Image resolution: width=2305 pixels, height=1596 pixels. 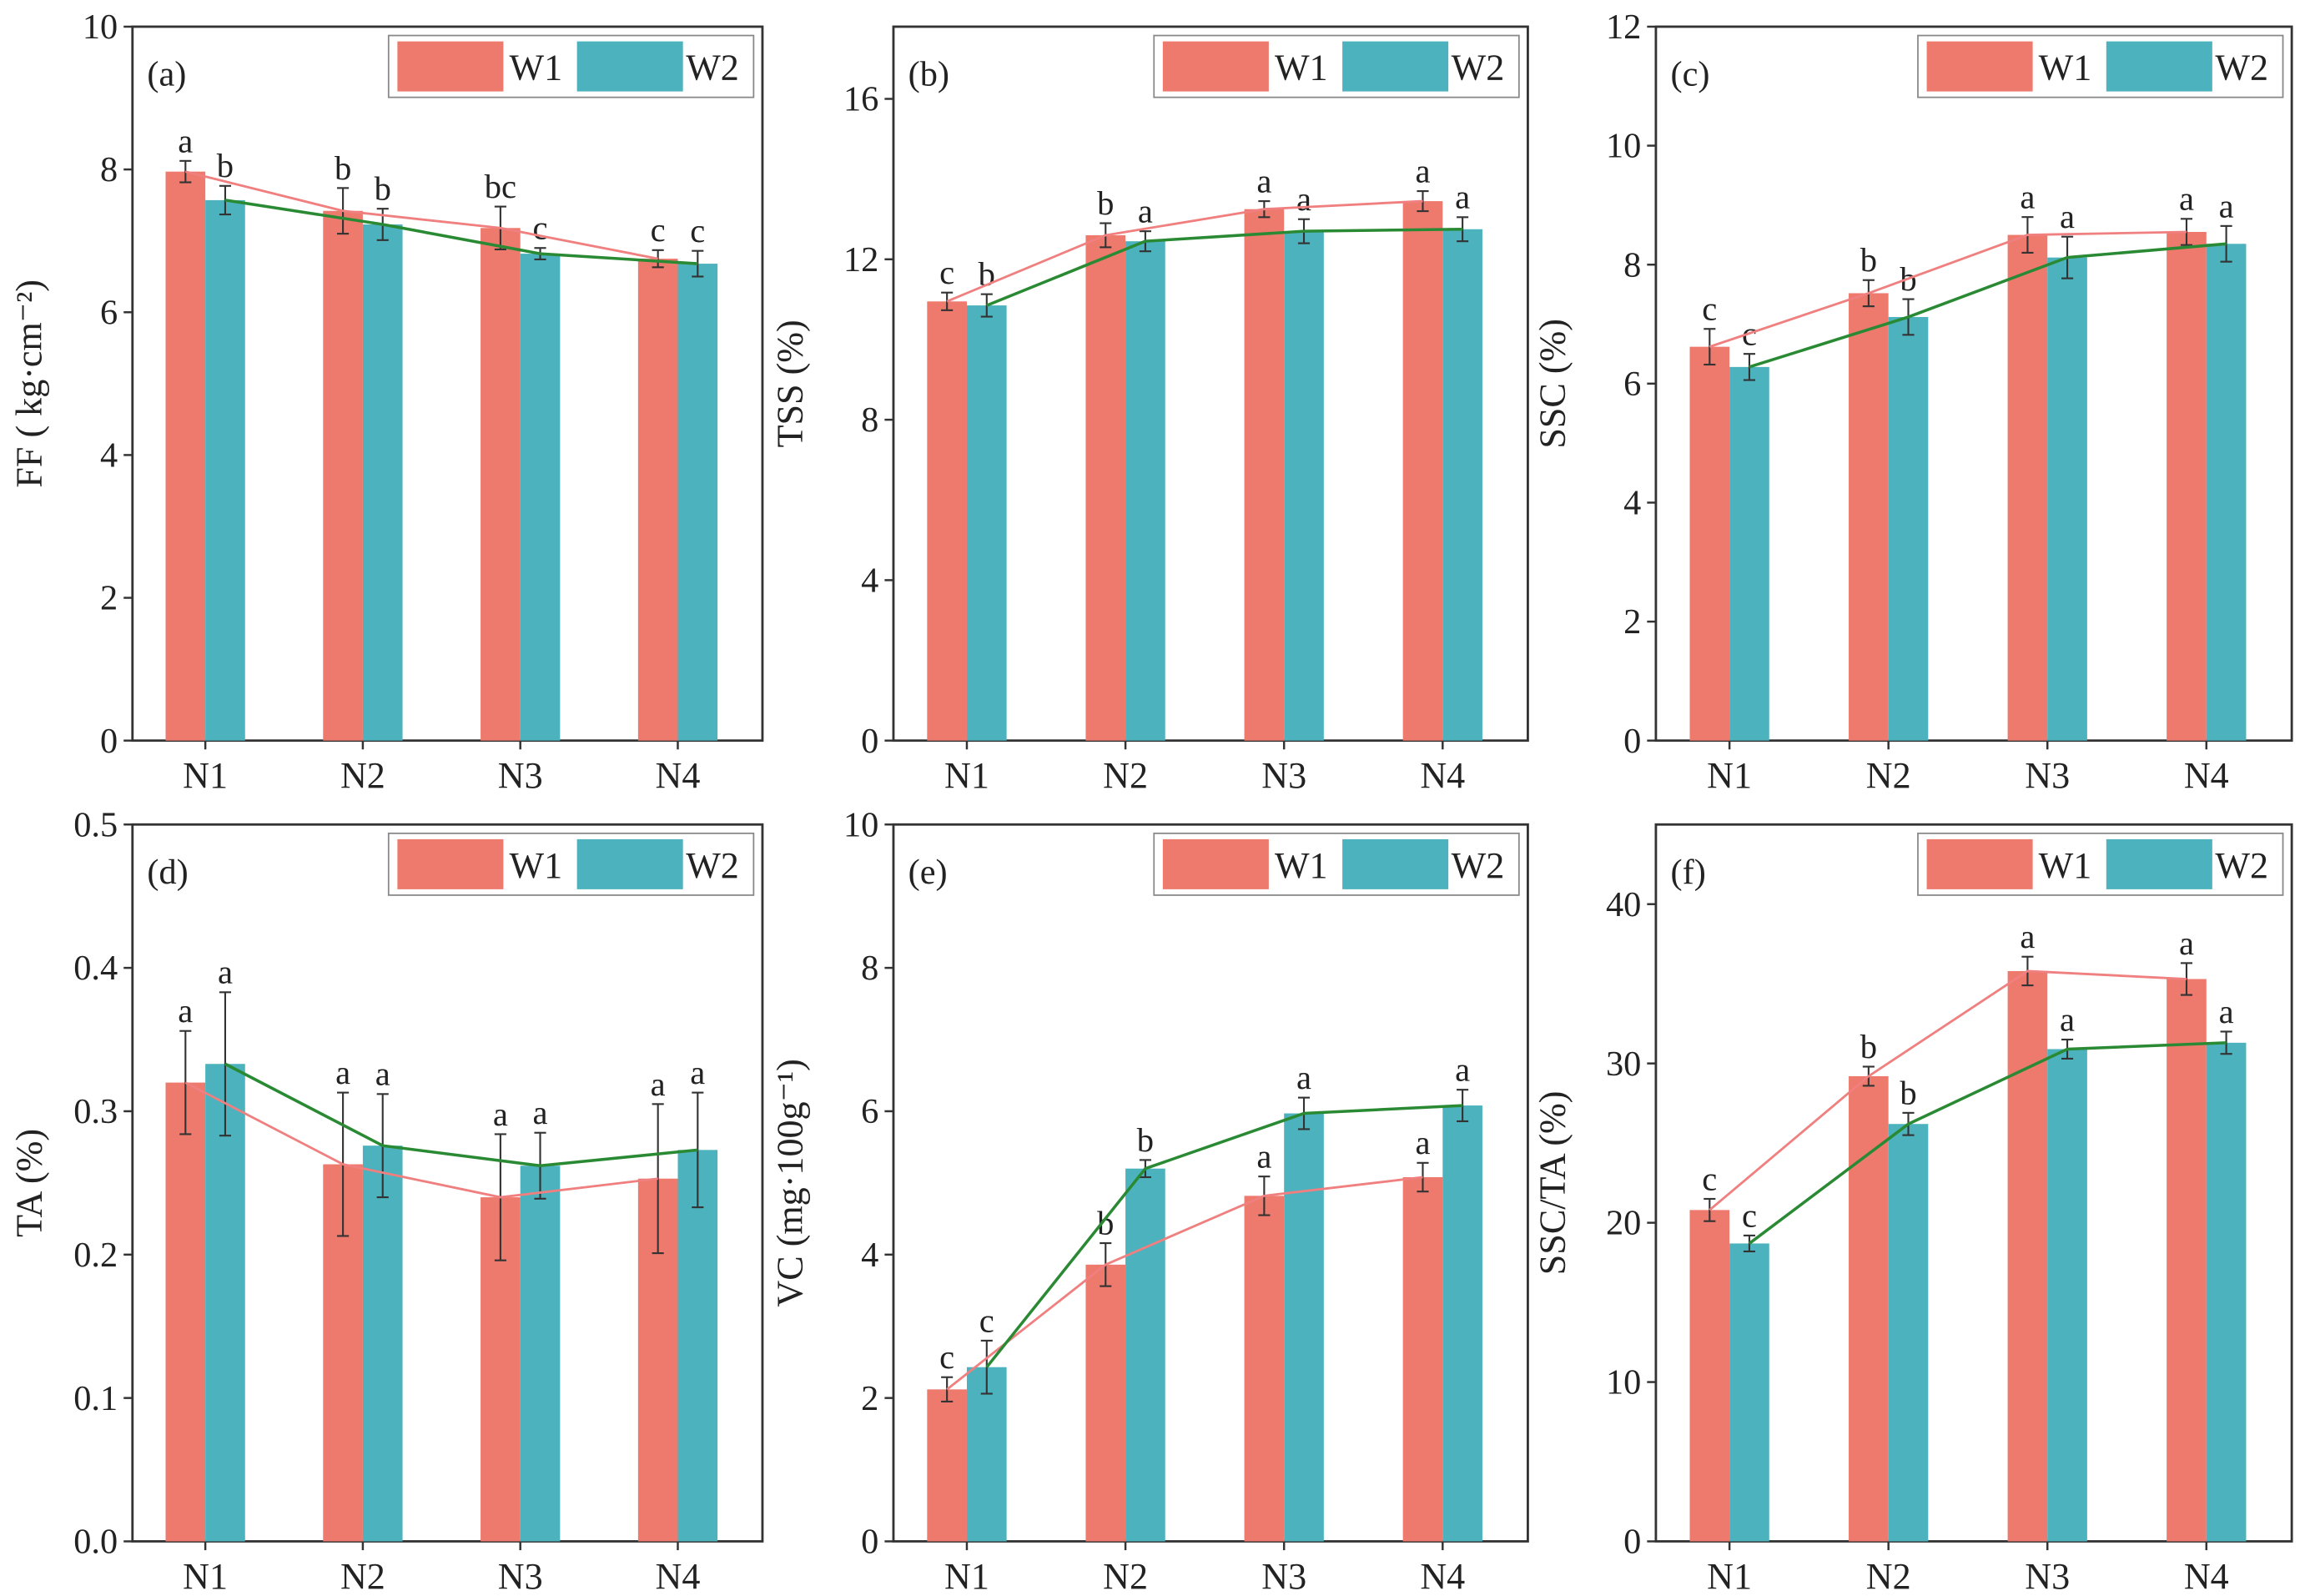 What do you see at coordinates (109, 456) in the screenshot?
I see `y-tick-label: 4` at bounding box center [109, 456].